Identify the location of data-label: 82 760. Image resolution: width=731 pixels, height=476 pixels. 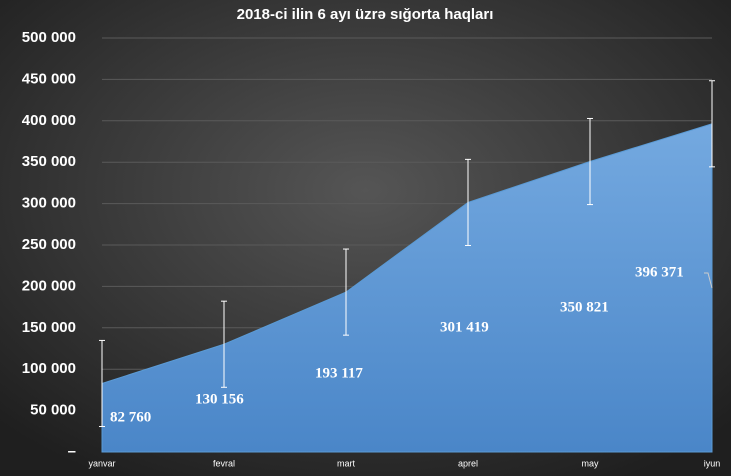
(130, 417).